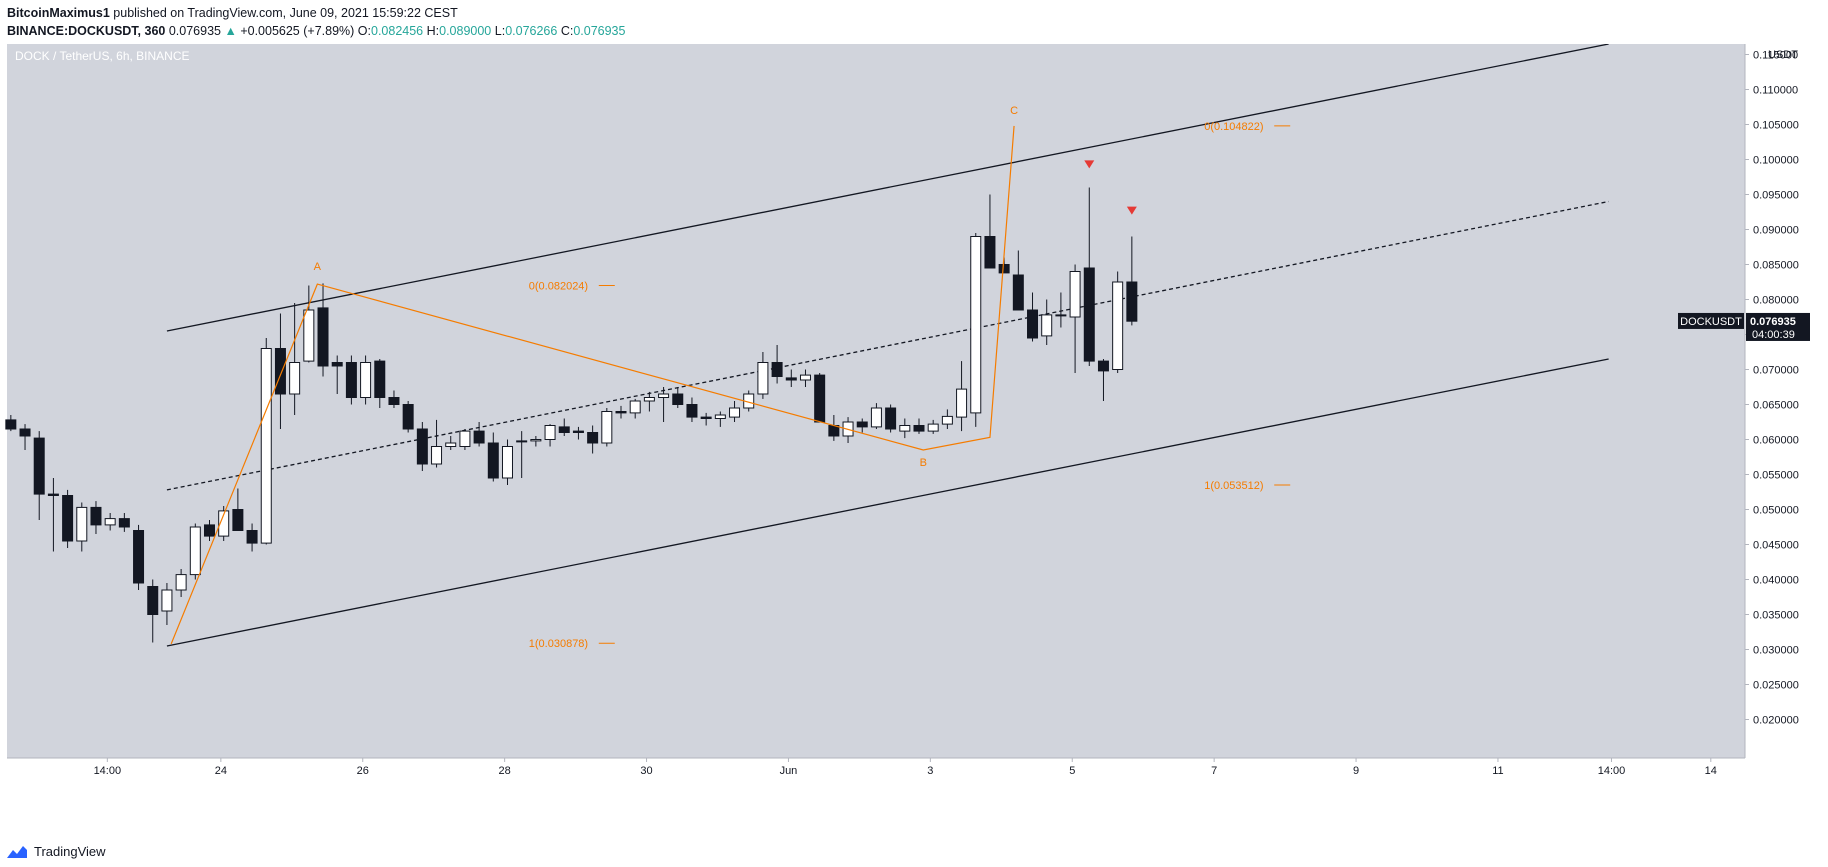  I want to click on footer-brand: TradingView, so click(70, 851).